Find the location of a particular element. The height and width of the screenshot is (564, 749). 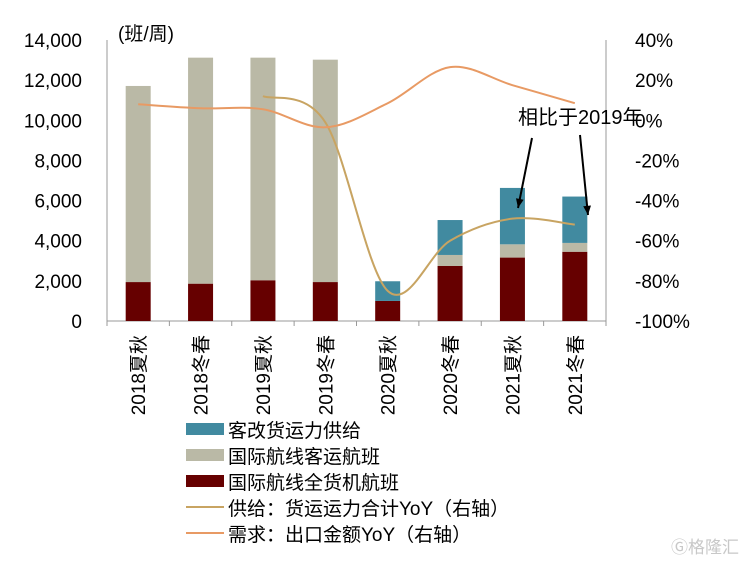

legend-item-passenger: 国际航线客运航班 is located at coordinates (347, 455).